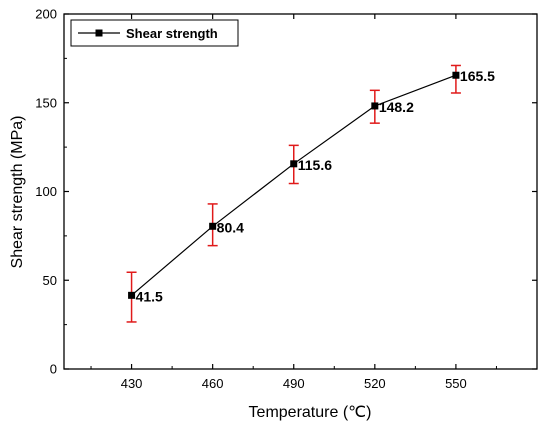 This screenshot has width=550, height=429. What do you see at coordinates (375, 383) in the screenshot?
I see `x-tick-label-3: 520` at bounding box center [375, 383].